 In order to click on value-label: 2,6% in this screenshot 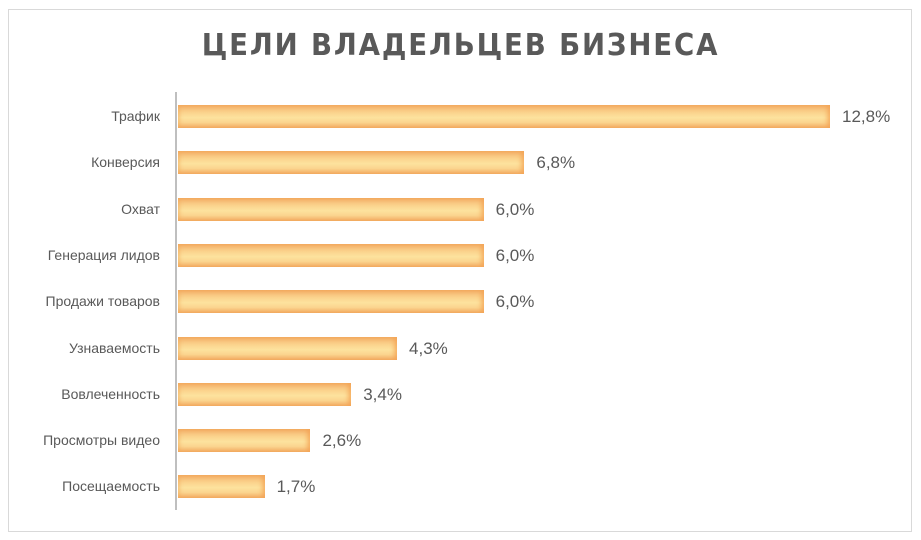, I will do `click(342, 441)`.